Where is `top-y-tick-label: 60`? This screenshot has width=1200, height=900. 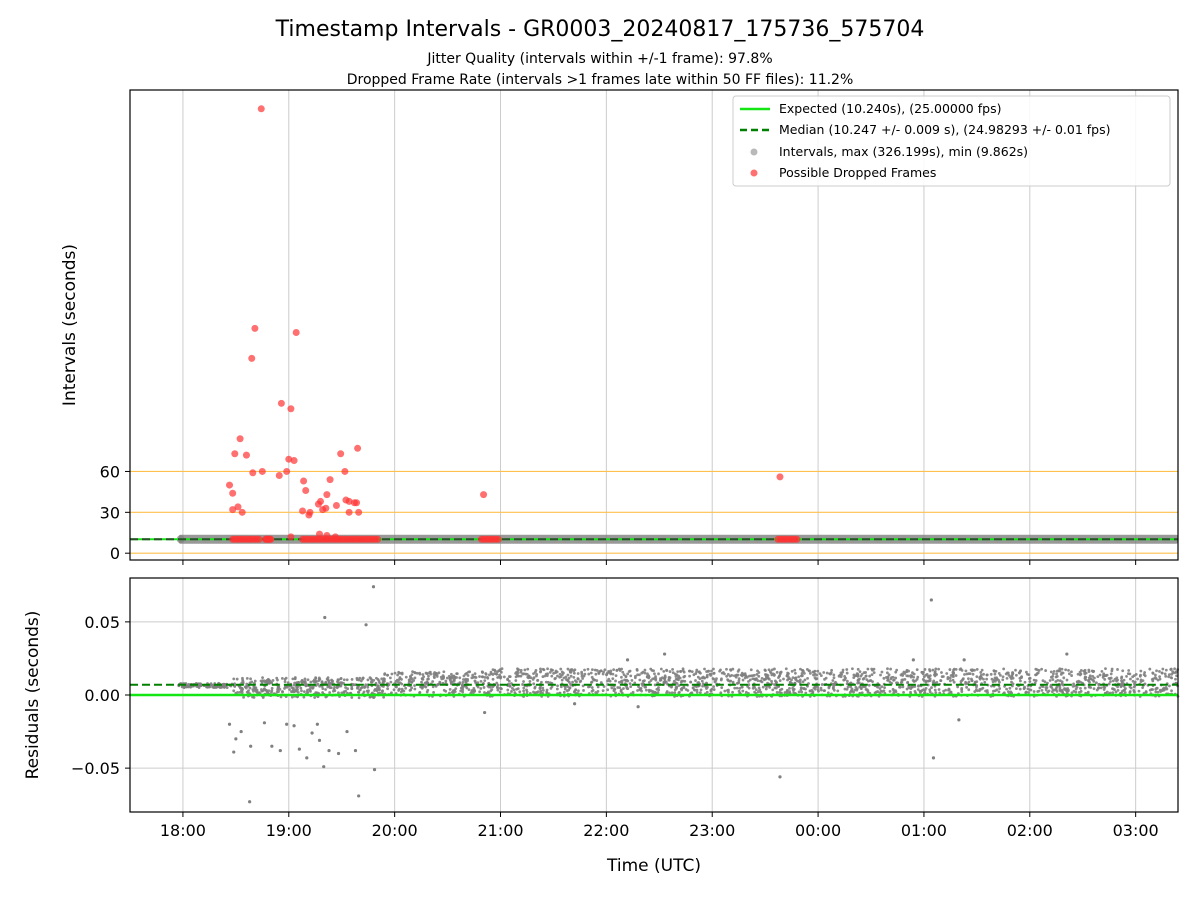
top-y-tick-label: 60 is located at coordinates (110, 471).